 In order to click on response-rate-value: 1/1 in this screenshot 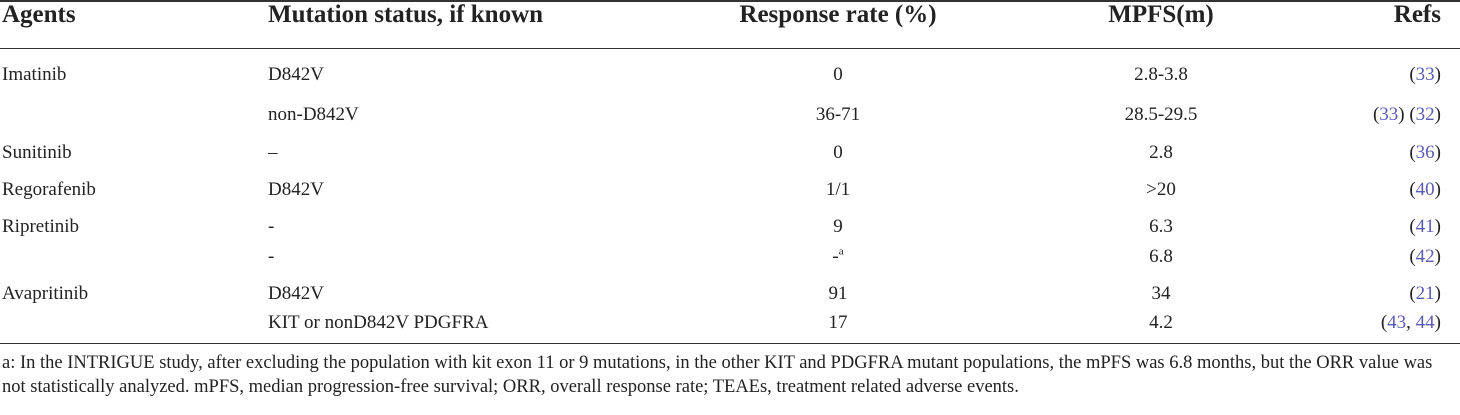, I will do `click(838, 189)`.